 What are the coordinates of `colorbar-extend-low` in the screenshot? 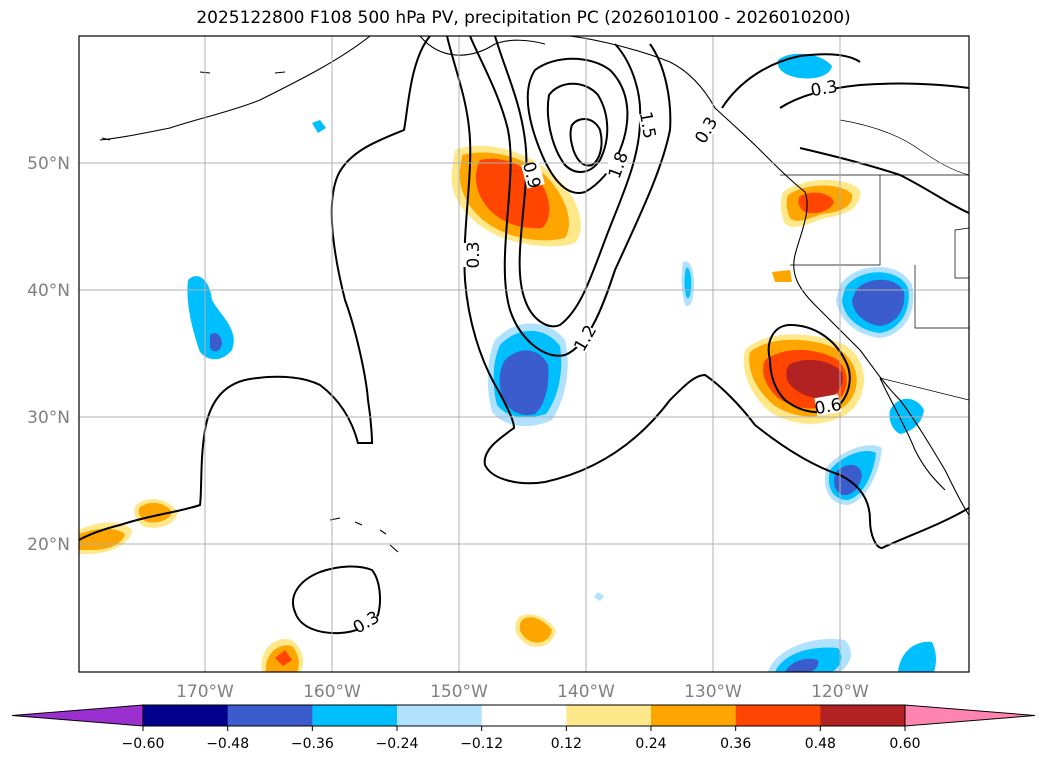 It's located at (77, 715).